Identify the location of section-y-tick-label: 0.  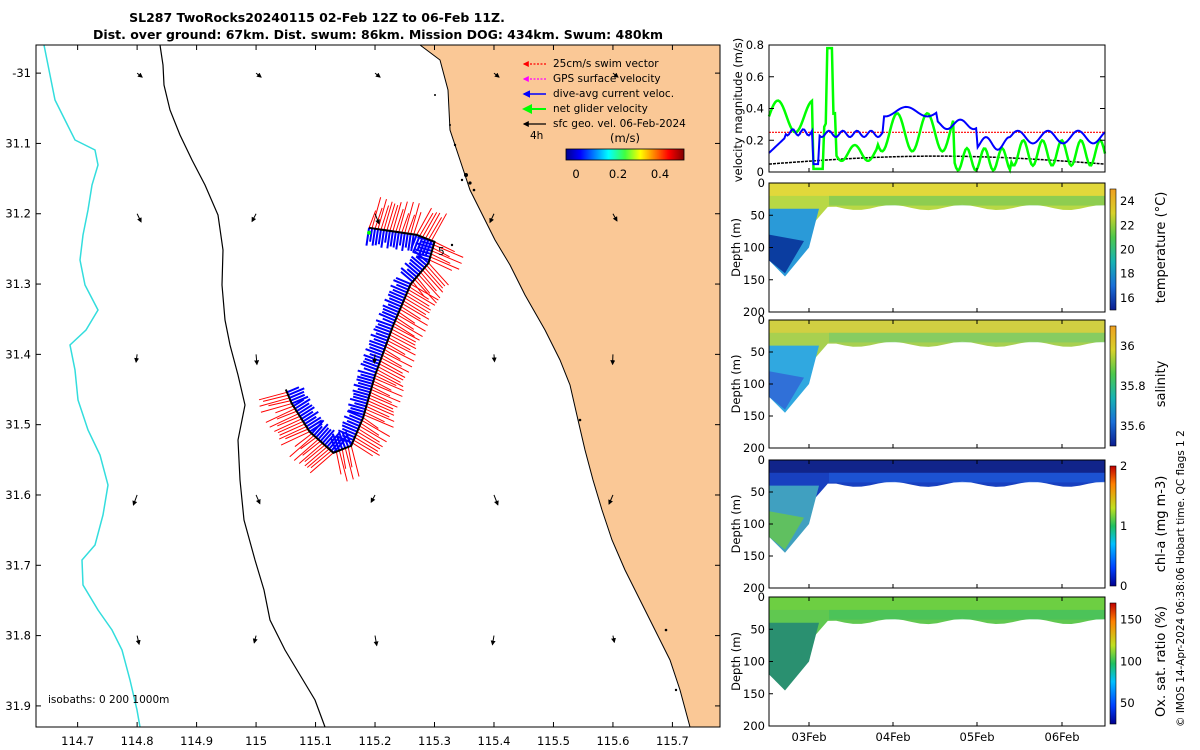
(761, 320).